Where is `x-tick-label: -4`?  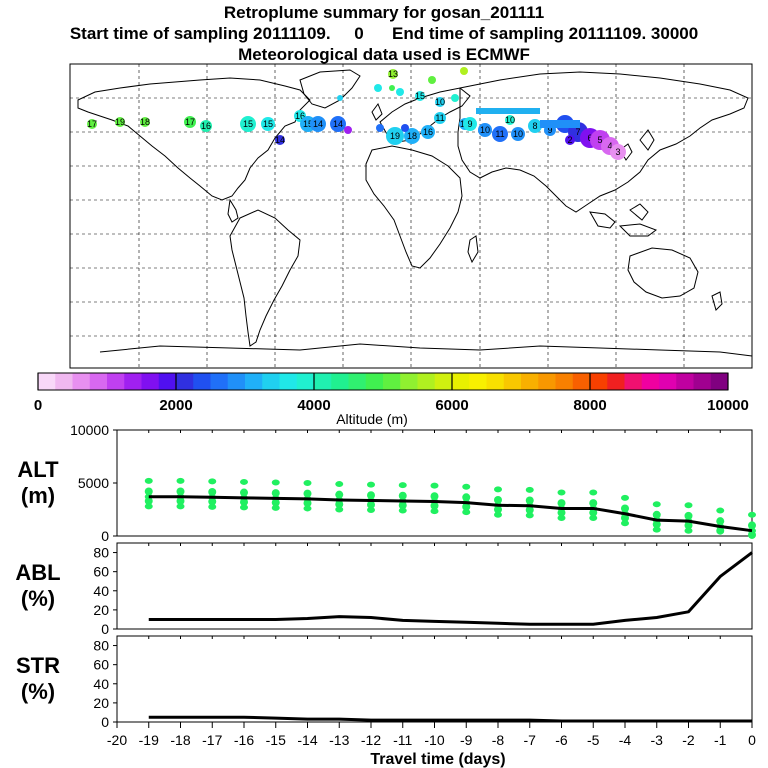 x-tick-label: -4 is located at coordinates (625, 740).